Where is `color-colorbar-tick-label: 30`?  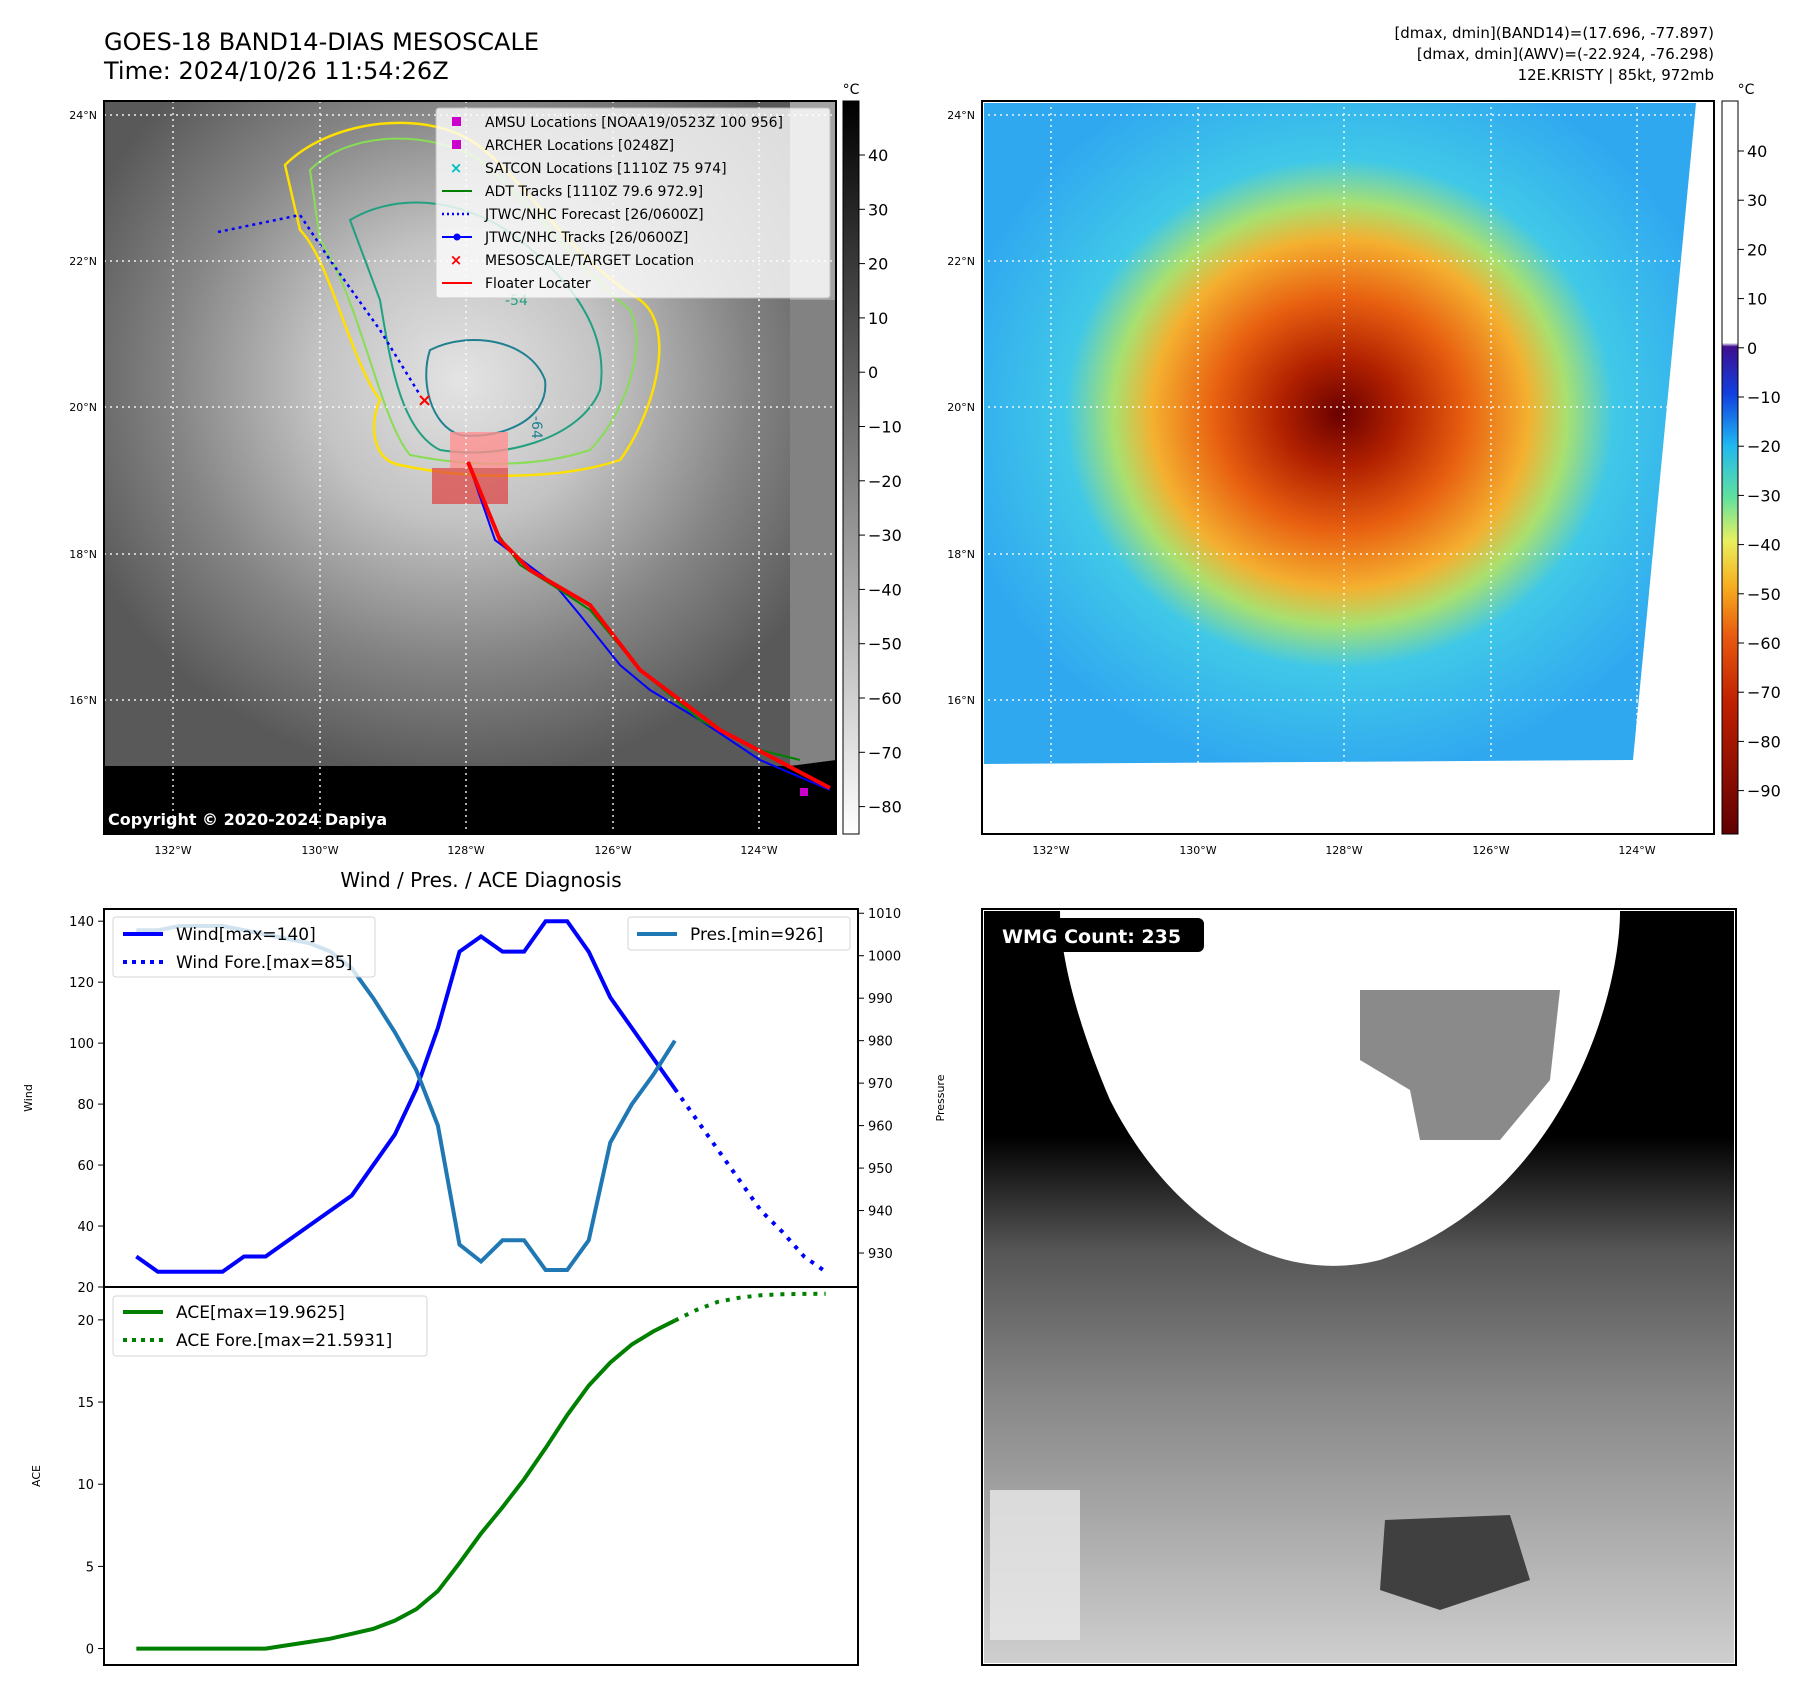 color-colorbar-tick-label: 30 is located at coordinates (1757, 200).